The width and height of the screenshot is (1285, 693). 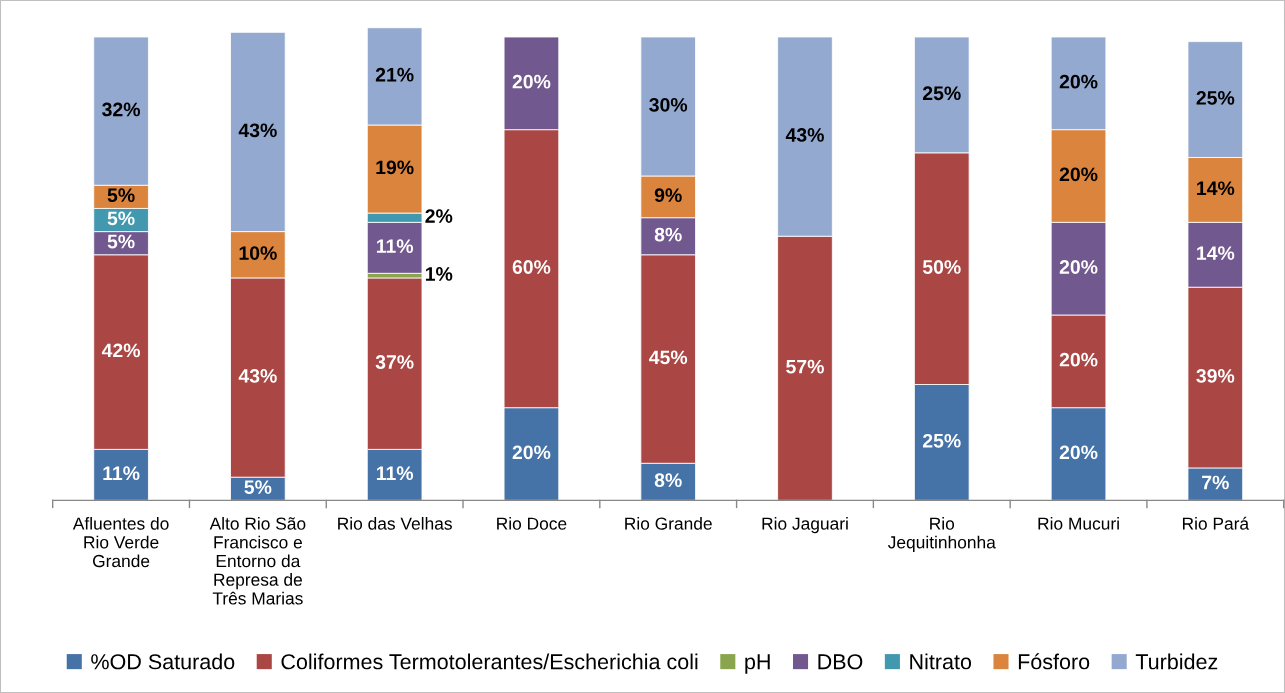 What do you see at coordinates (668, 357) in the screenshot?
I see `data-label: 45%` at bounding box center [668, 357].